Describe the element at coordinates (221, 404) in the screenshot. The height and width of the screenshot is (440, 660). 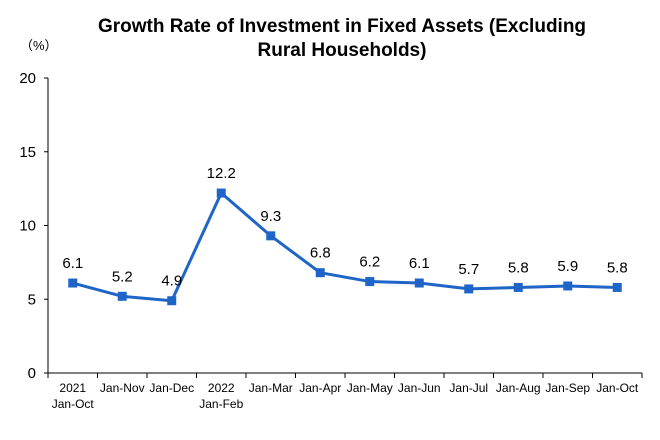
I see `x-tick-label: Jan-Feb` at that location.